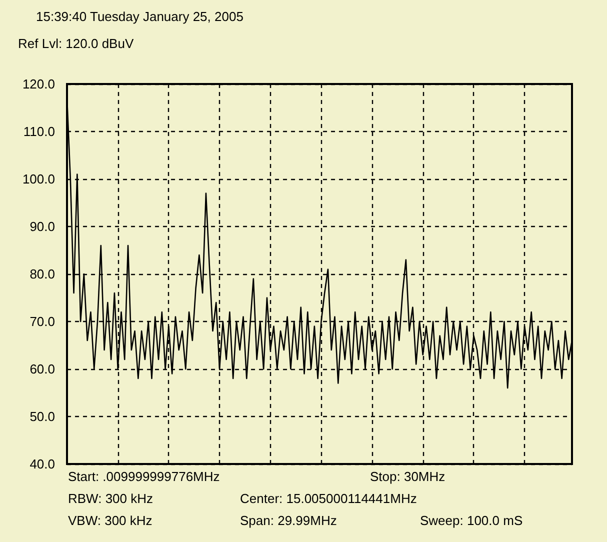 The image size is (607, 542). Describe the element at coordinates (42, 226) in the screenshot. I see `y-tick-label: 90.0` at that location.